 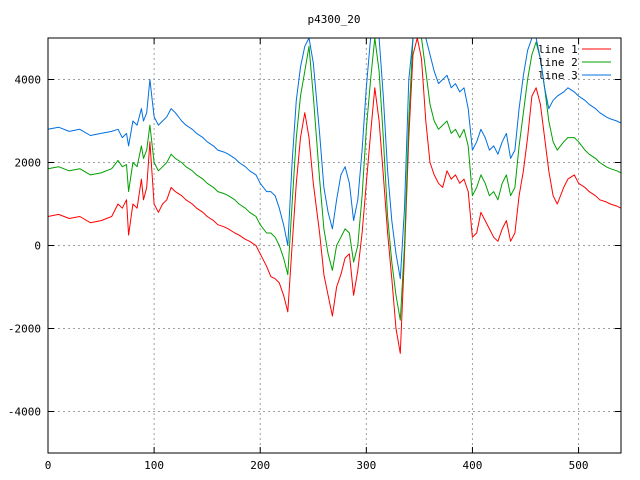 I want to click on x-tick-label: 0, so click(x=48, y=465).